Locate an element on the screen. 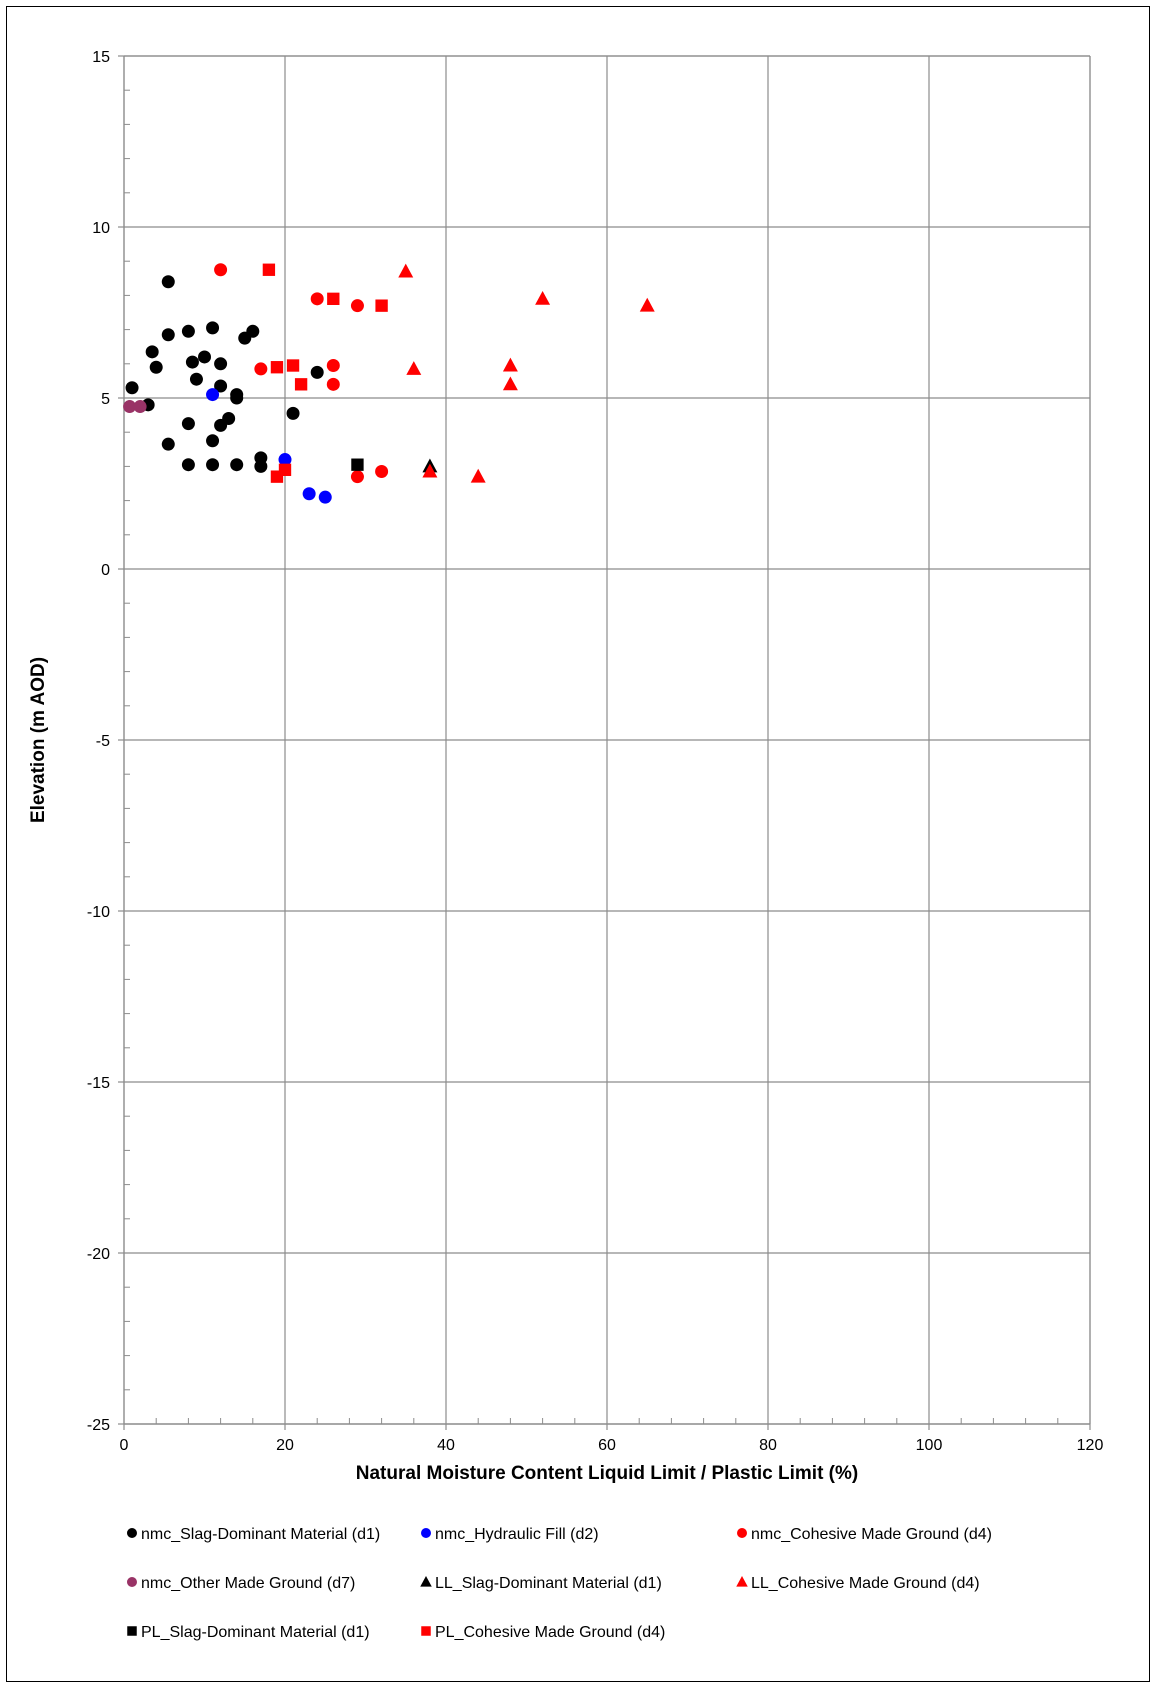  legend-label-4: LL_Slag-Dominant Material (d1) is located at coordinates (548, 1583).